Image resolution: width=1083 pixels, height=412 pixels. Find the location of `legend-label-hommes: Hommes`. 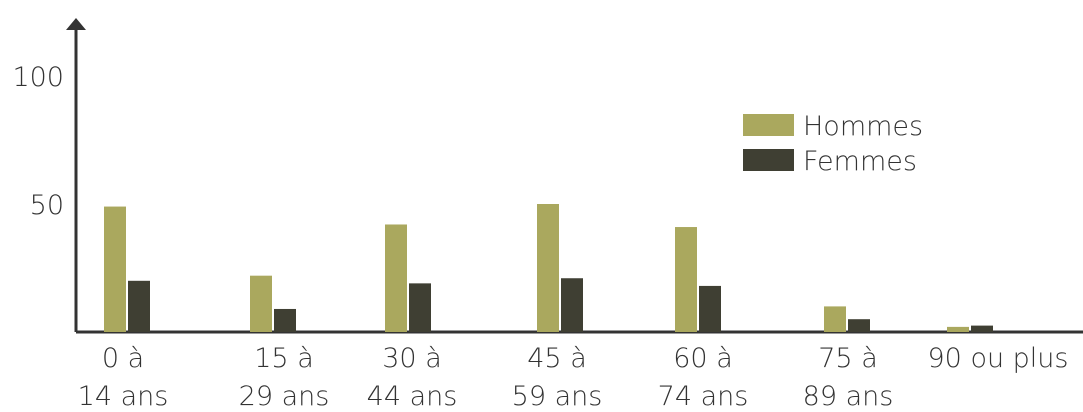

legend-label-hommes: Hommes is located at coordinates (863, 126).